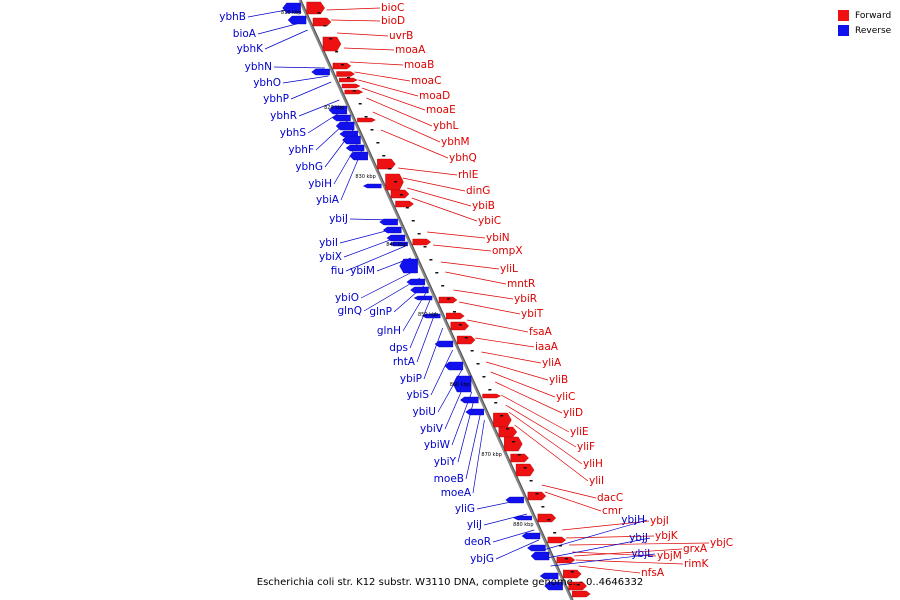  What do you see at coordinates (328, 243) in the screenshot?
I see `reverse-gene-label: ybiI` at bounding box center [328, 243].